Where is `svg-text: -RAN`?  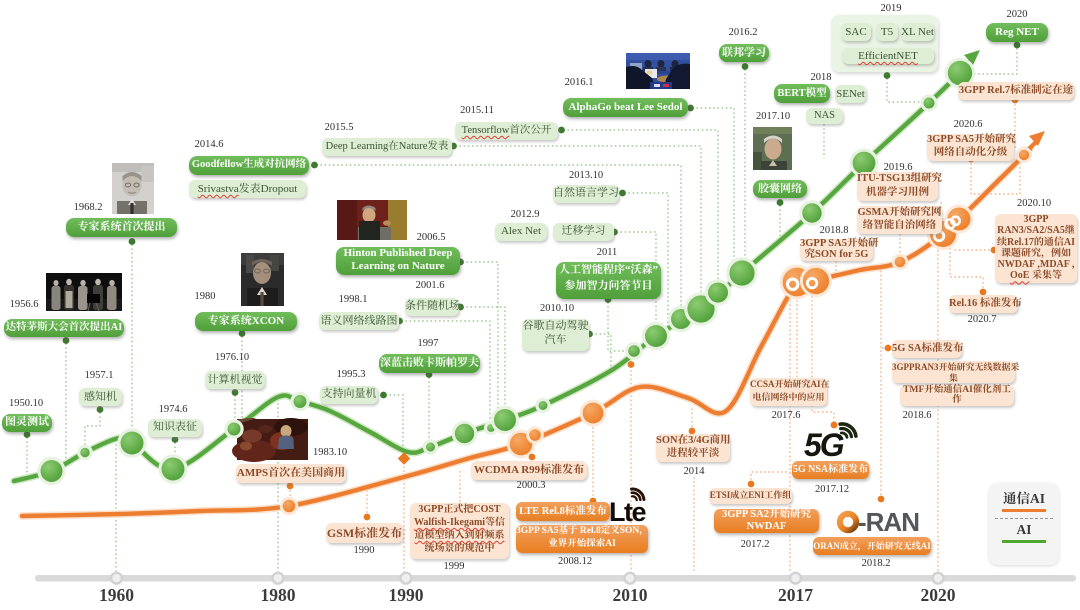
svg-text: -RAN is located at coordinates (888, 522).